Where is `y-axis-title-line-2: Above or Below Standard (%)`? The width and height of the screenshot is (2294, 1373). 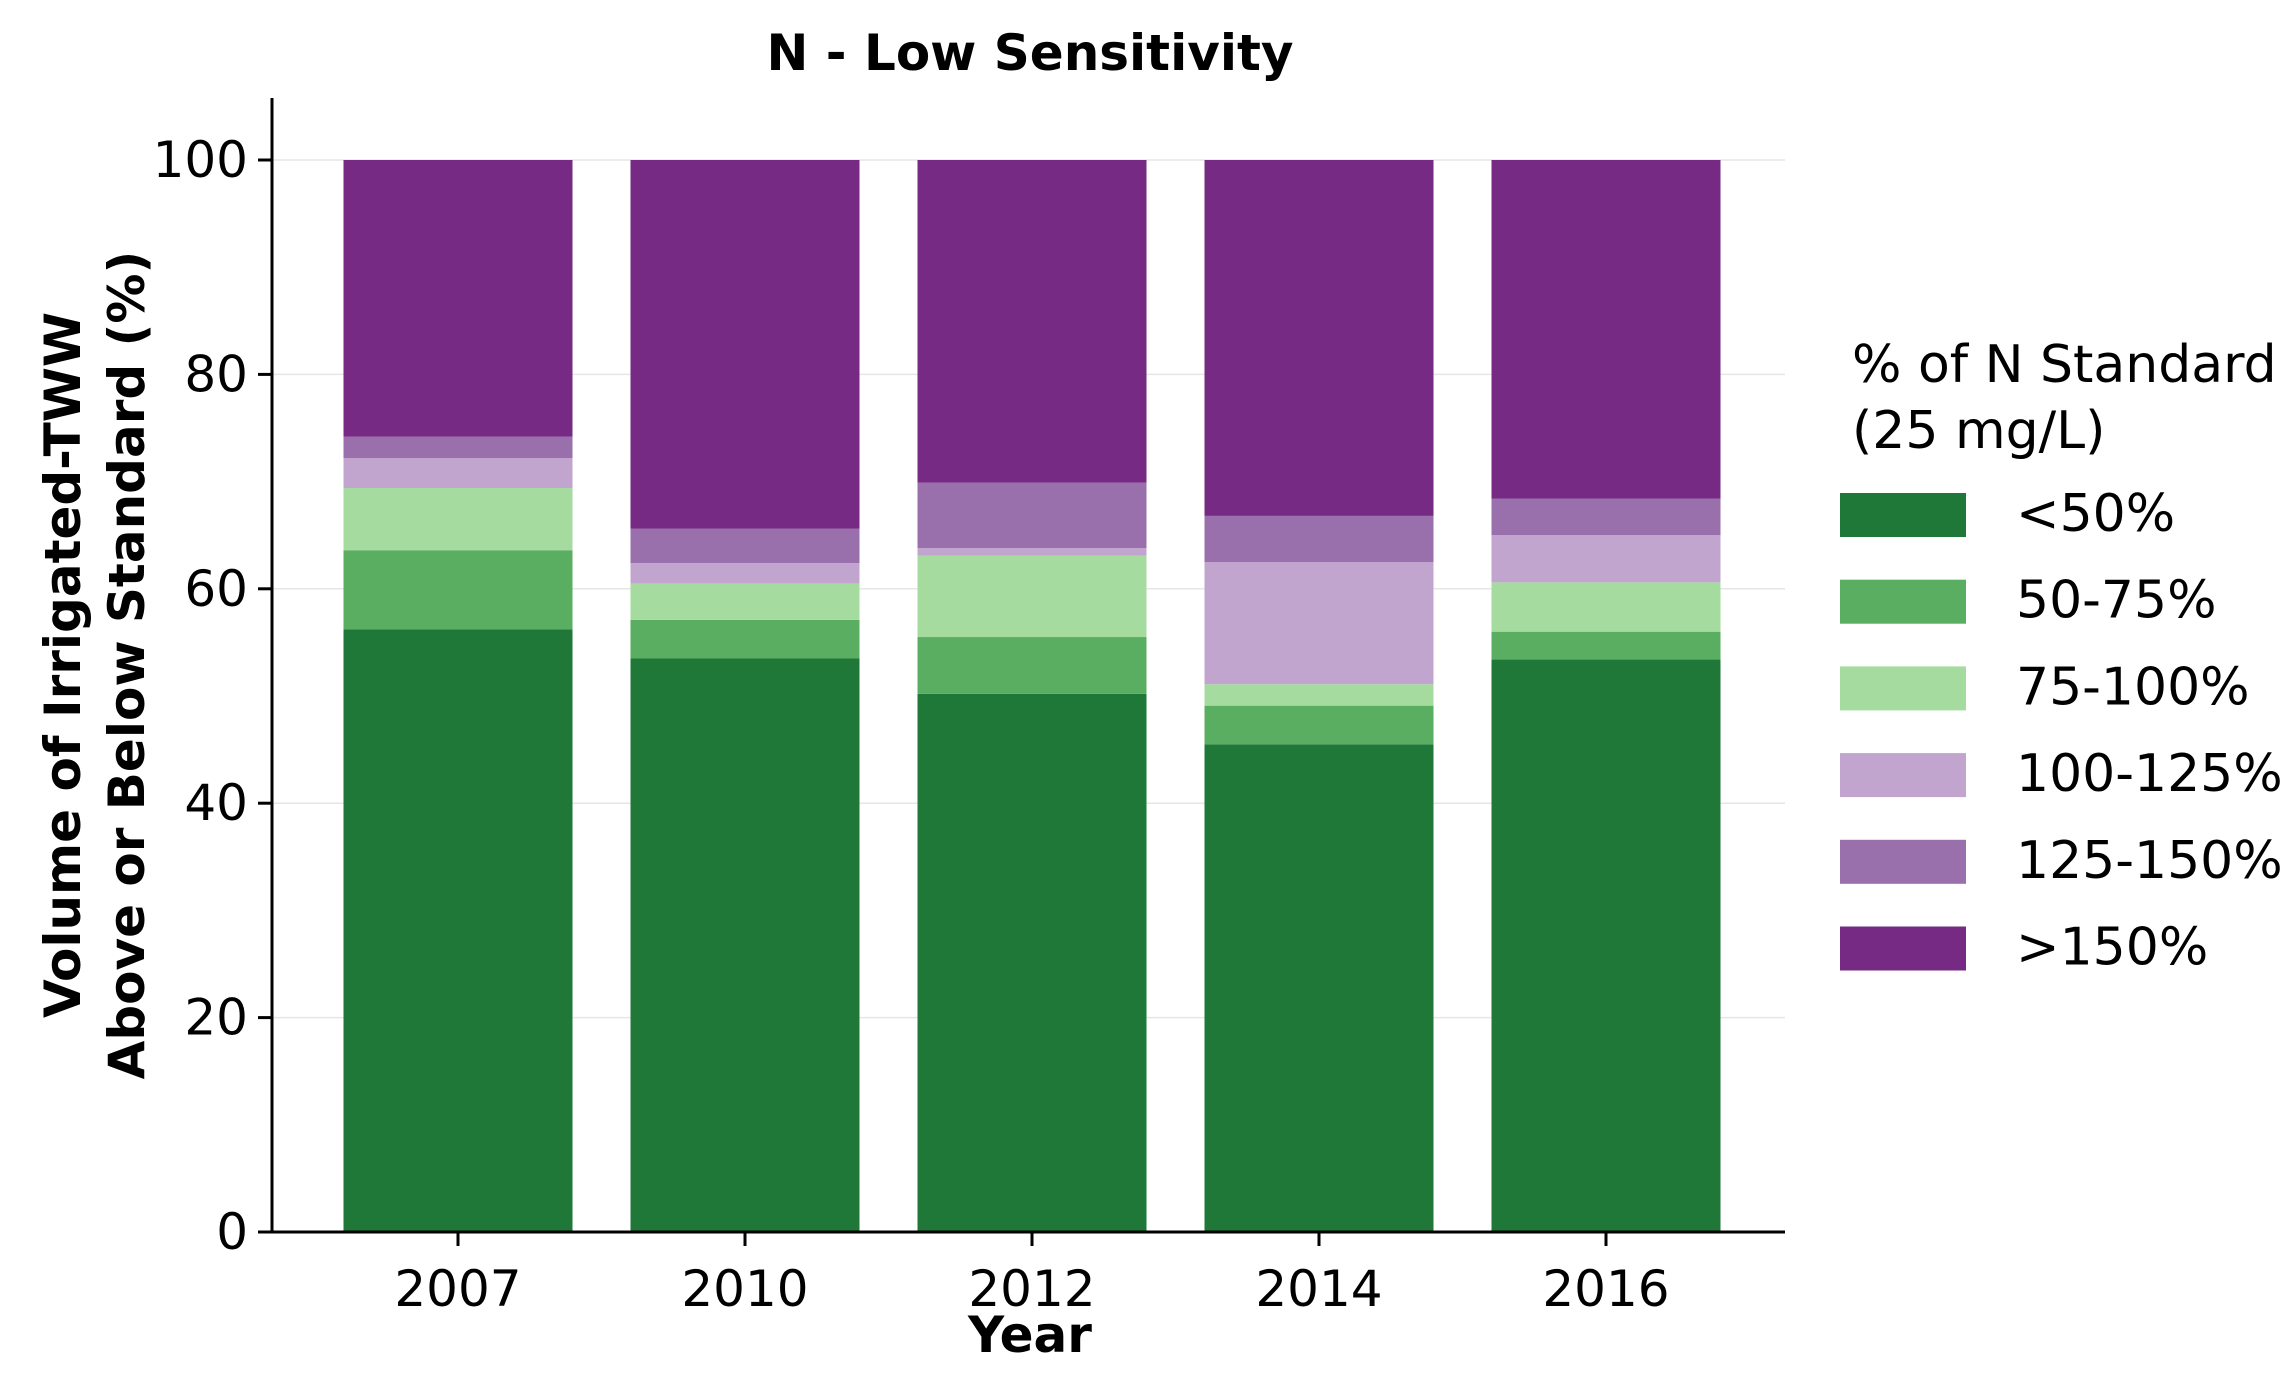
y-axis-title-line-2: Above or Below Standard (%) is located at coordinates (127, 665).